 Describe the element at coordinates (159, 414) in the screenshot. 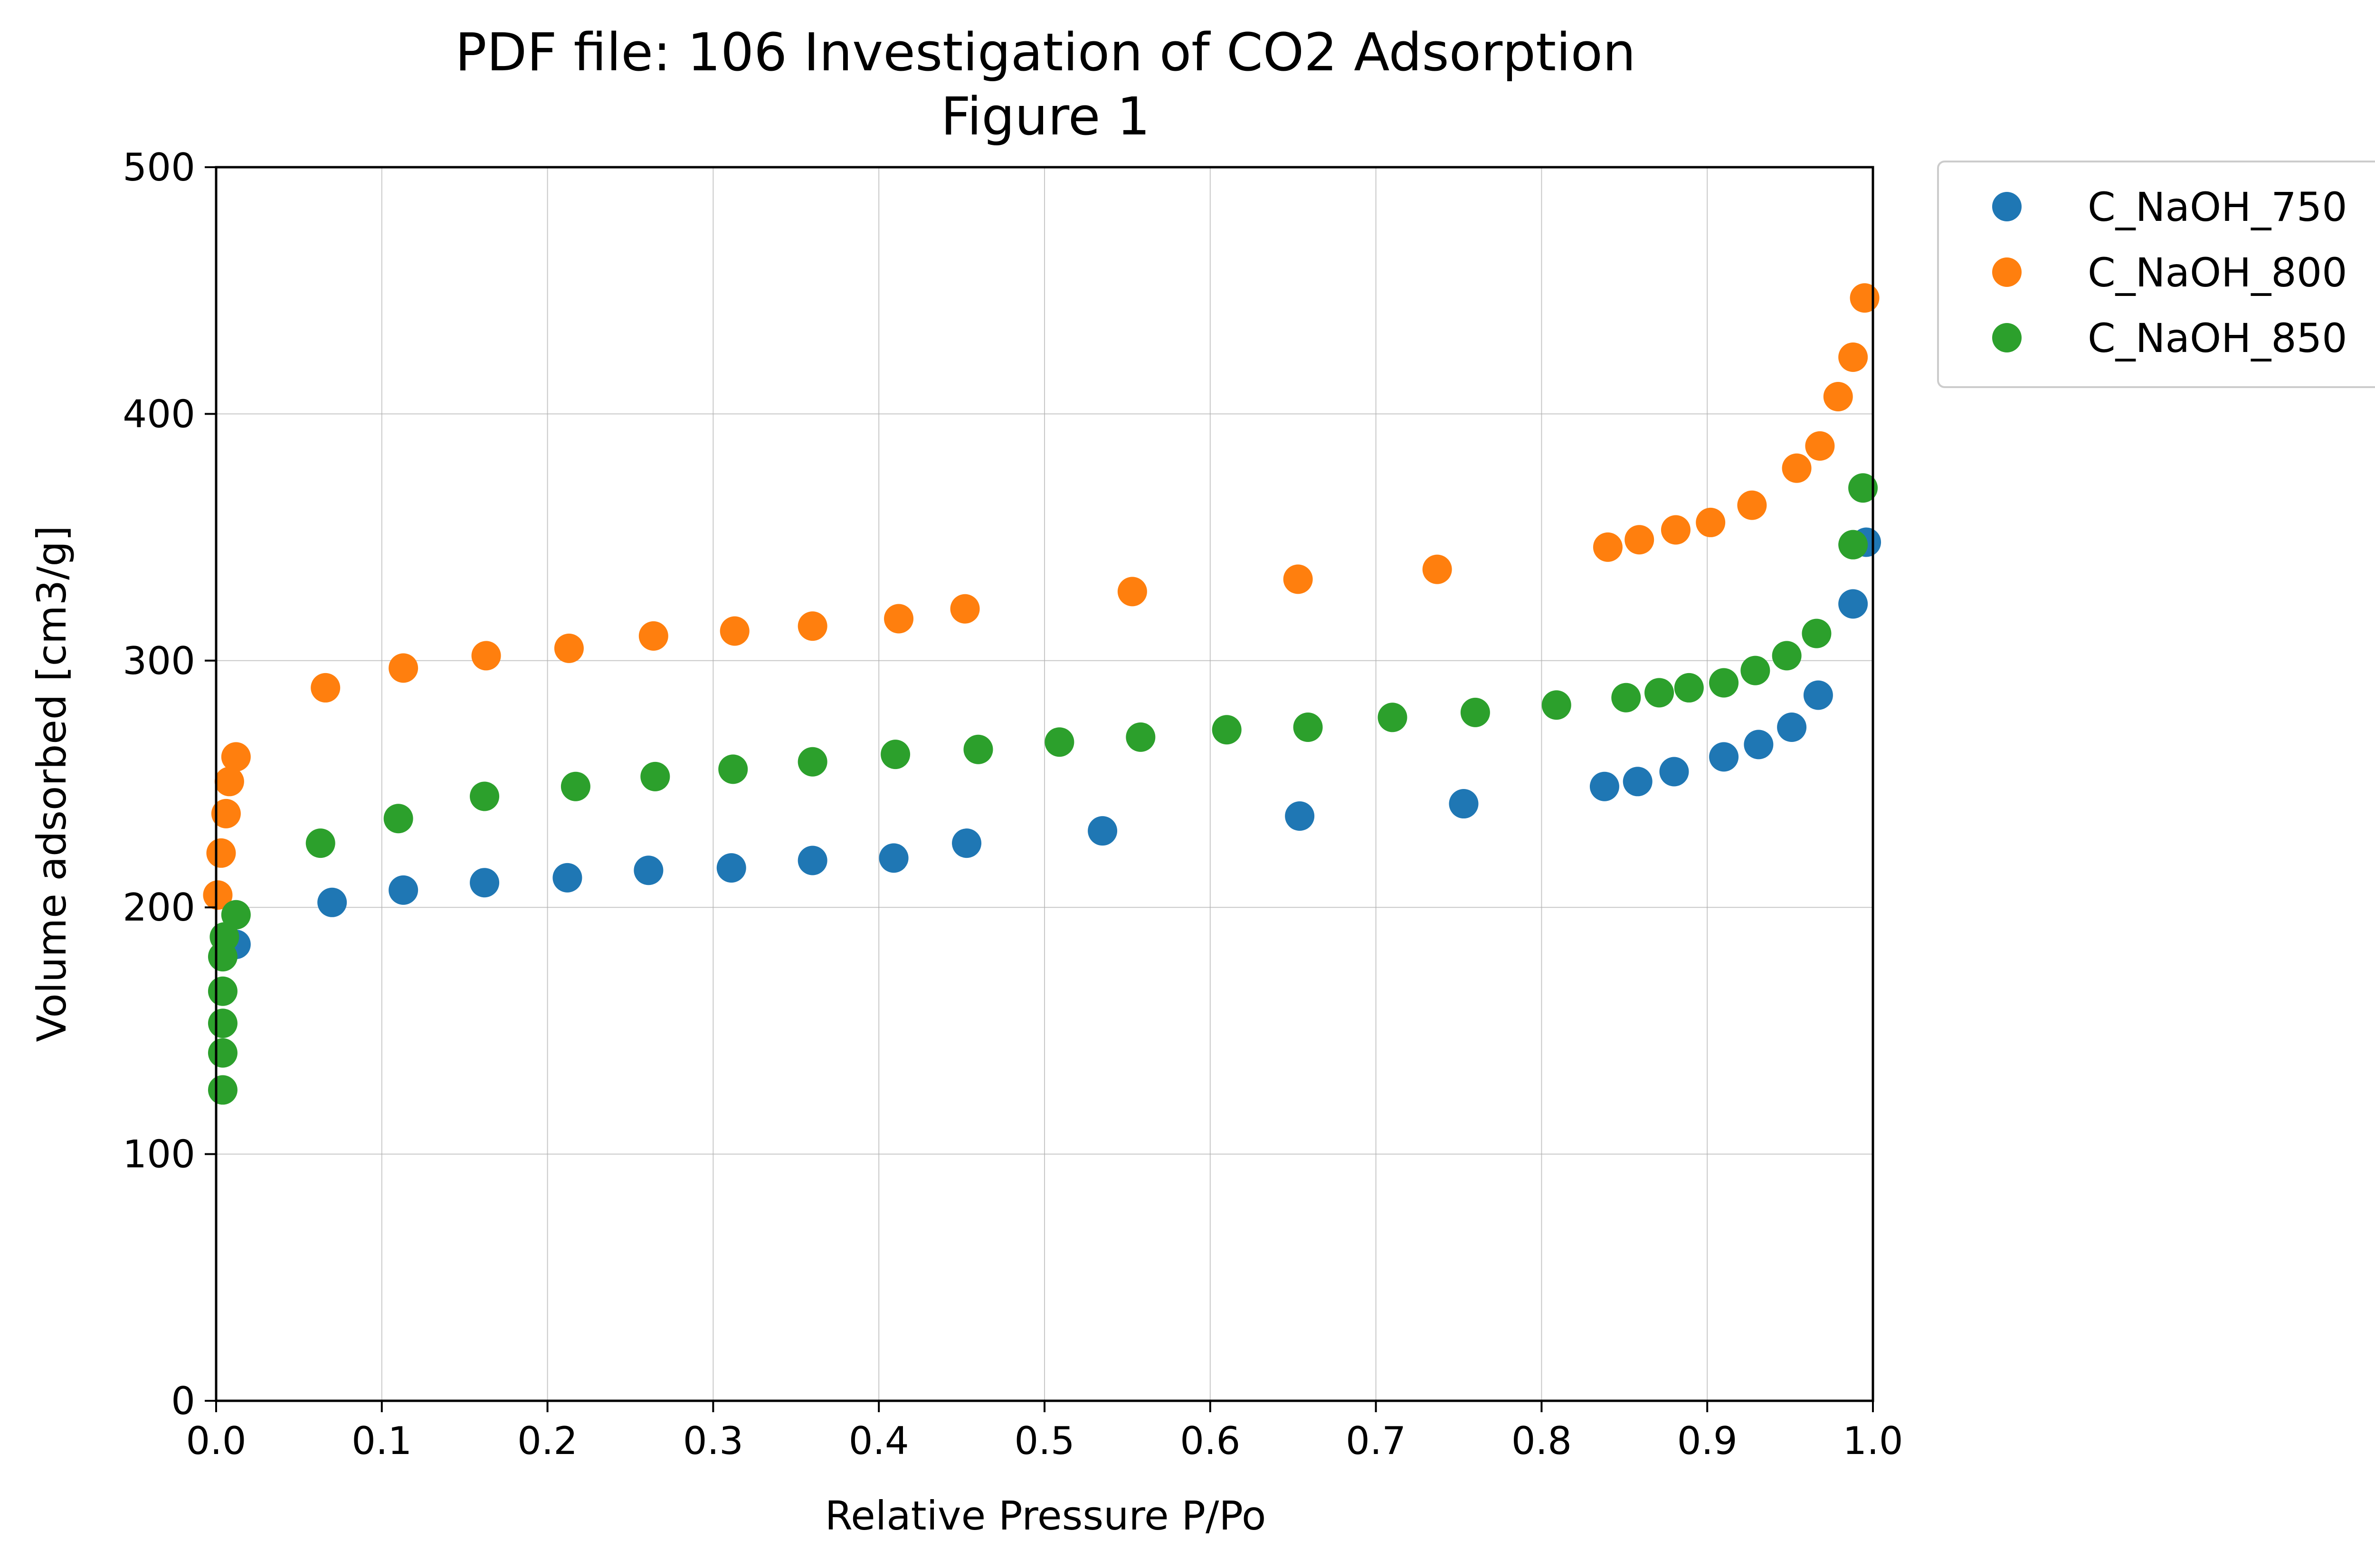

I see `y-tick-label: 400` at that location.